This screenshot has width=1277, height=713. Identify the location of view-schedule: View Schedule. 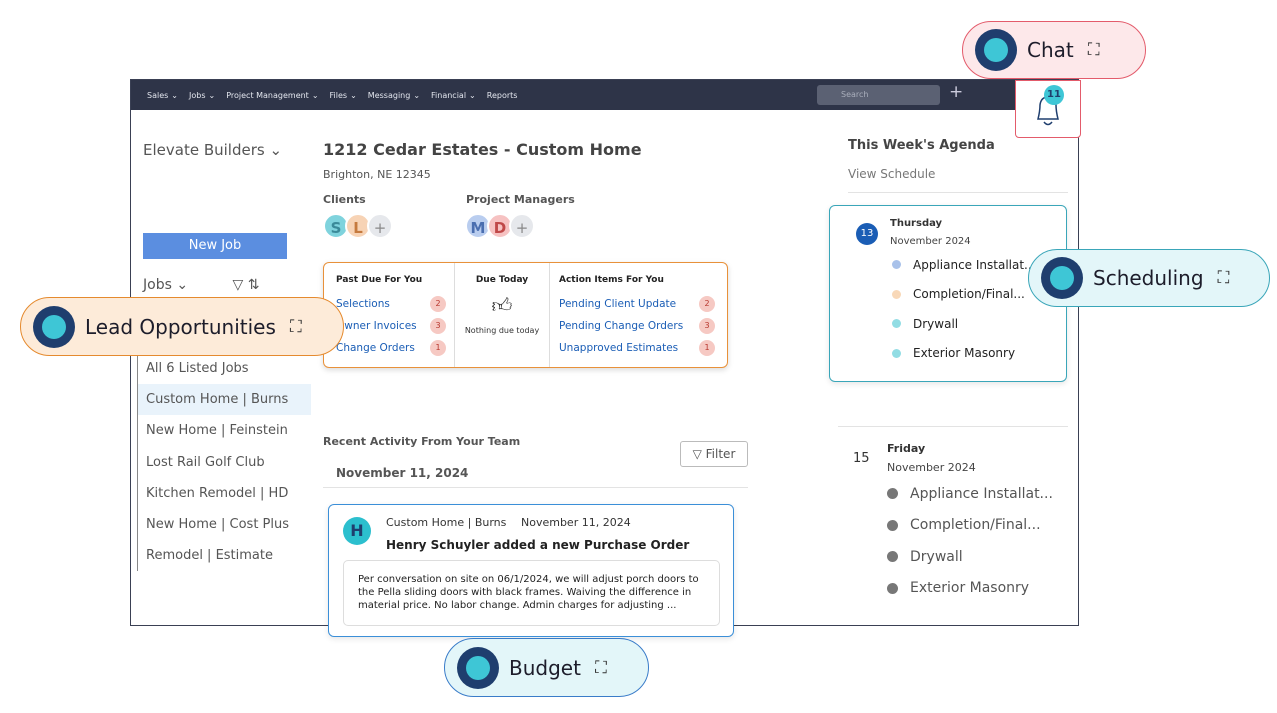
(892, 174).